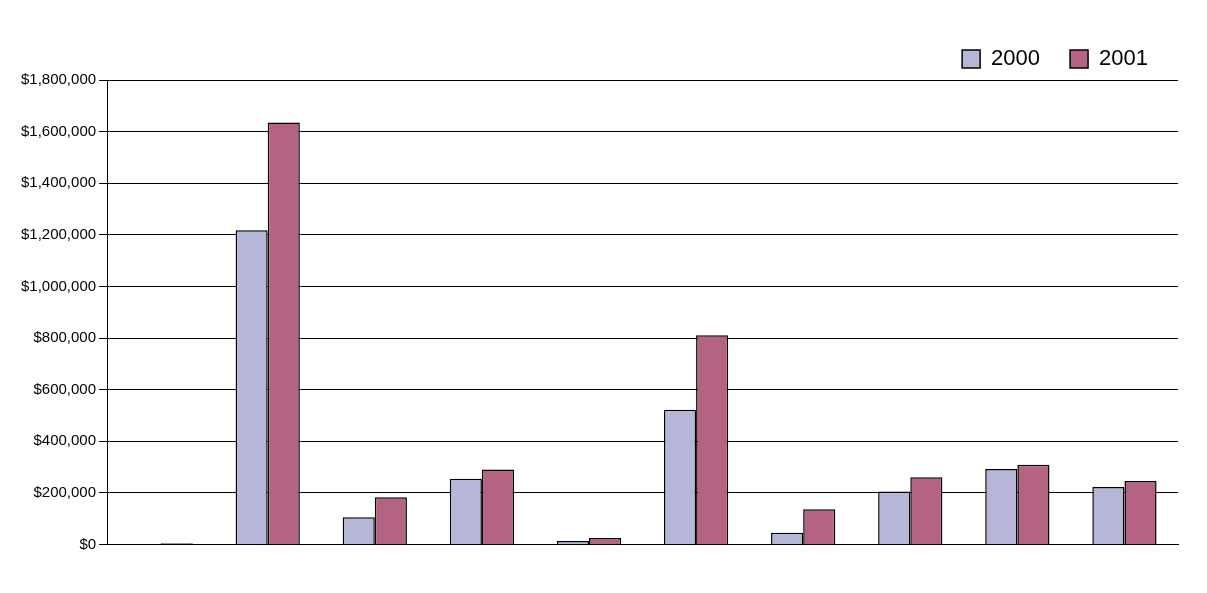 This screenshot has width=1207, height=593. What do you see at coordinates (65, 492) in the screenshot?
I see `y-tick-label: $200,000` at bounding box center [65, 492].